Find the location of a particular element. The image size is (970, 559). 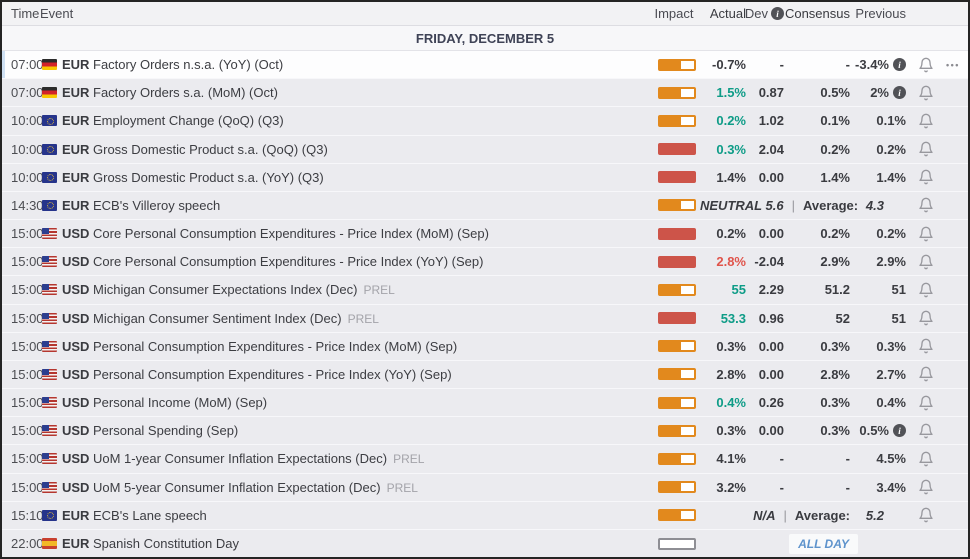

more-options-icon: ••• is located at coordinates (953, 64).